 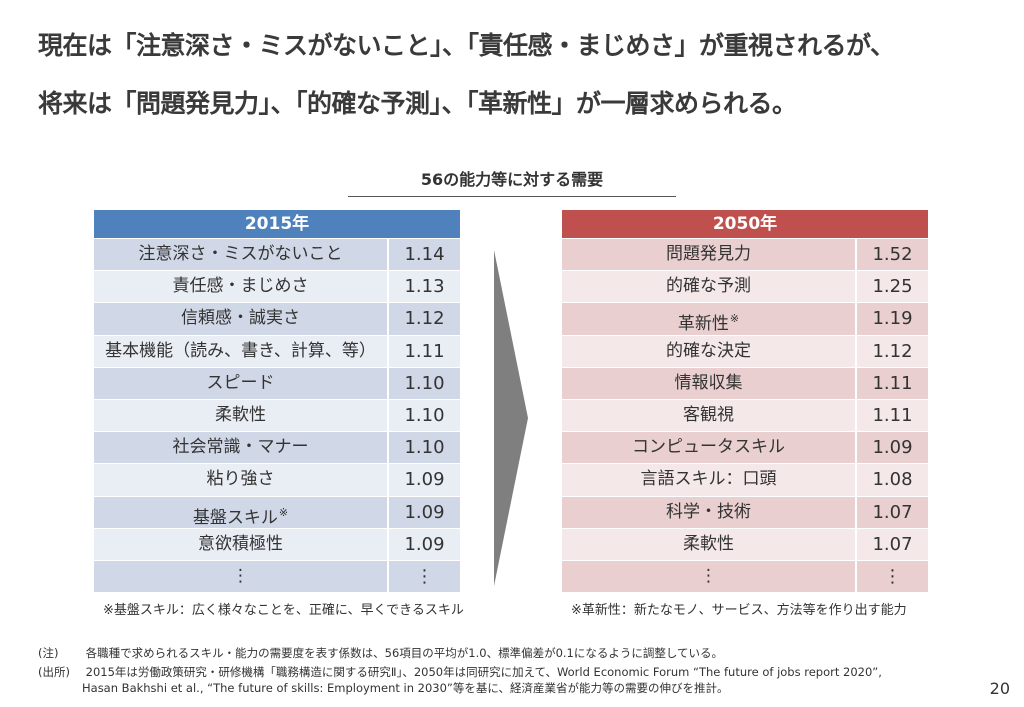 I want to click on table-row: 問題発見力 1.52, so click(x=745, y=254).